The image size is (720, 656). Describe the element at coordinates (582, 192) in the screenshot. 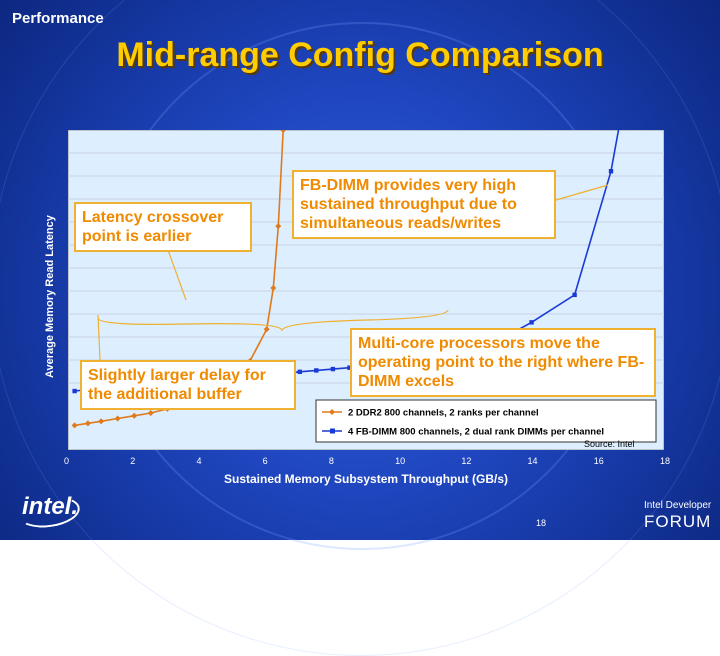

I see `pointer-fbdimm` at that location.